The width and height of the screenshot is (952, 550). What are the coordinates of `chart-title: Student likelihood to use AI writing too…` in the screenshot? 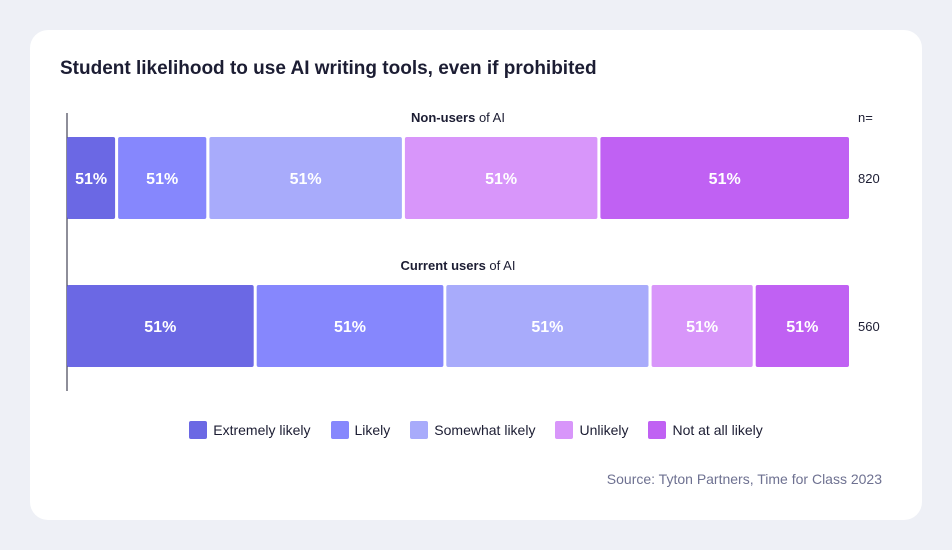 It's located at (328, 68).